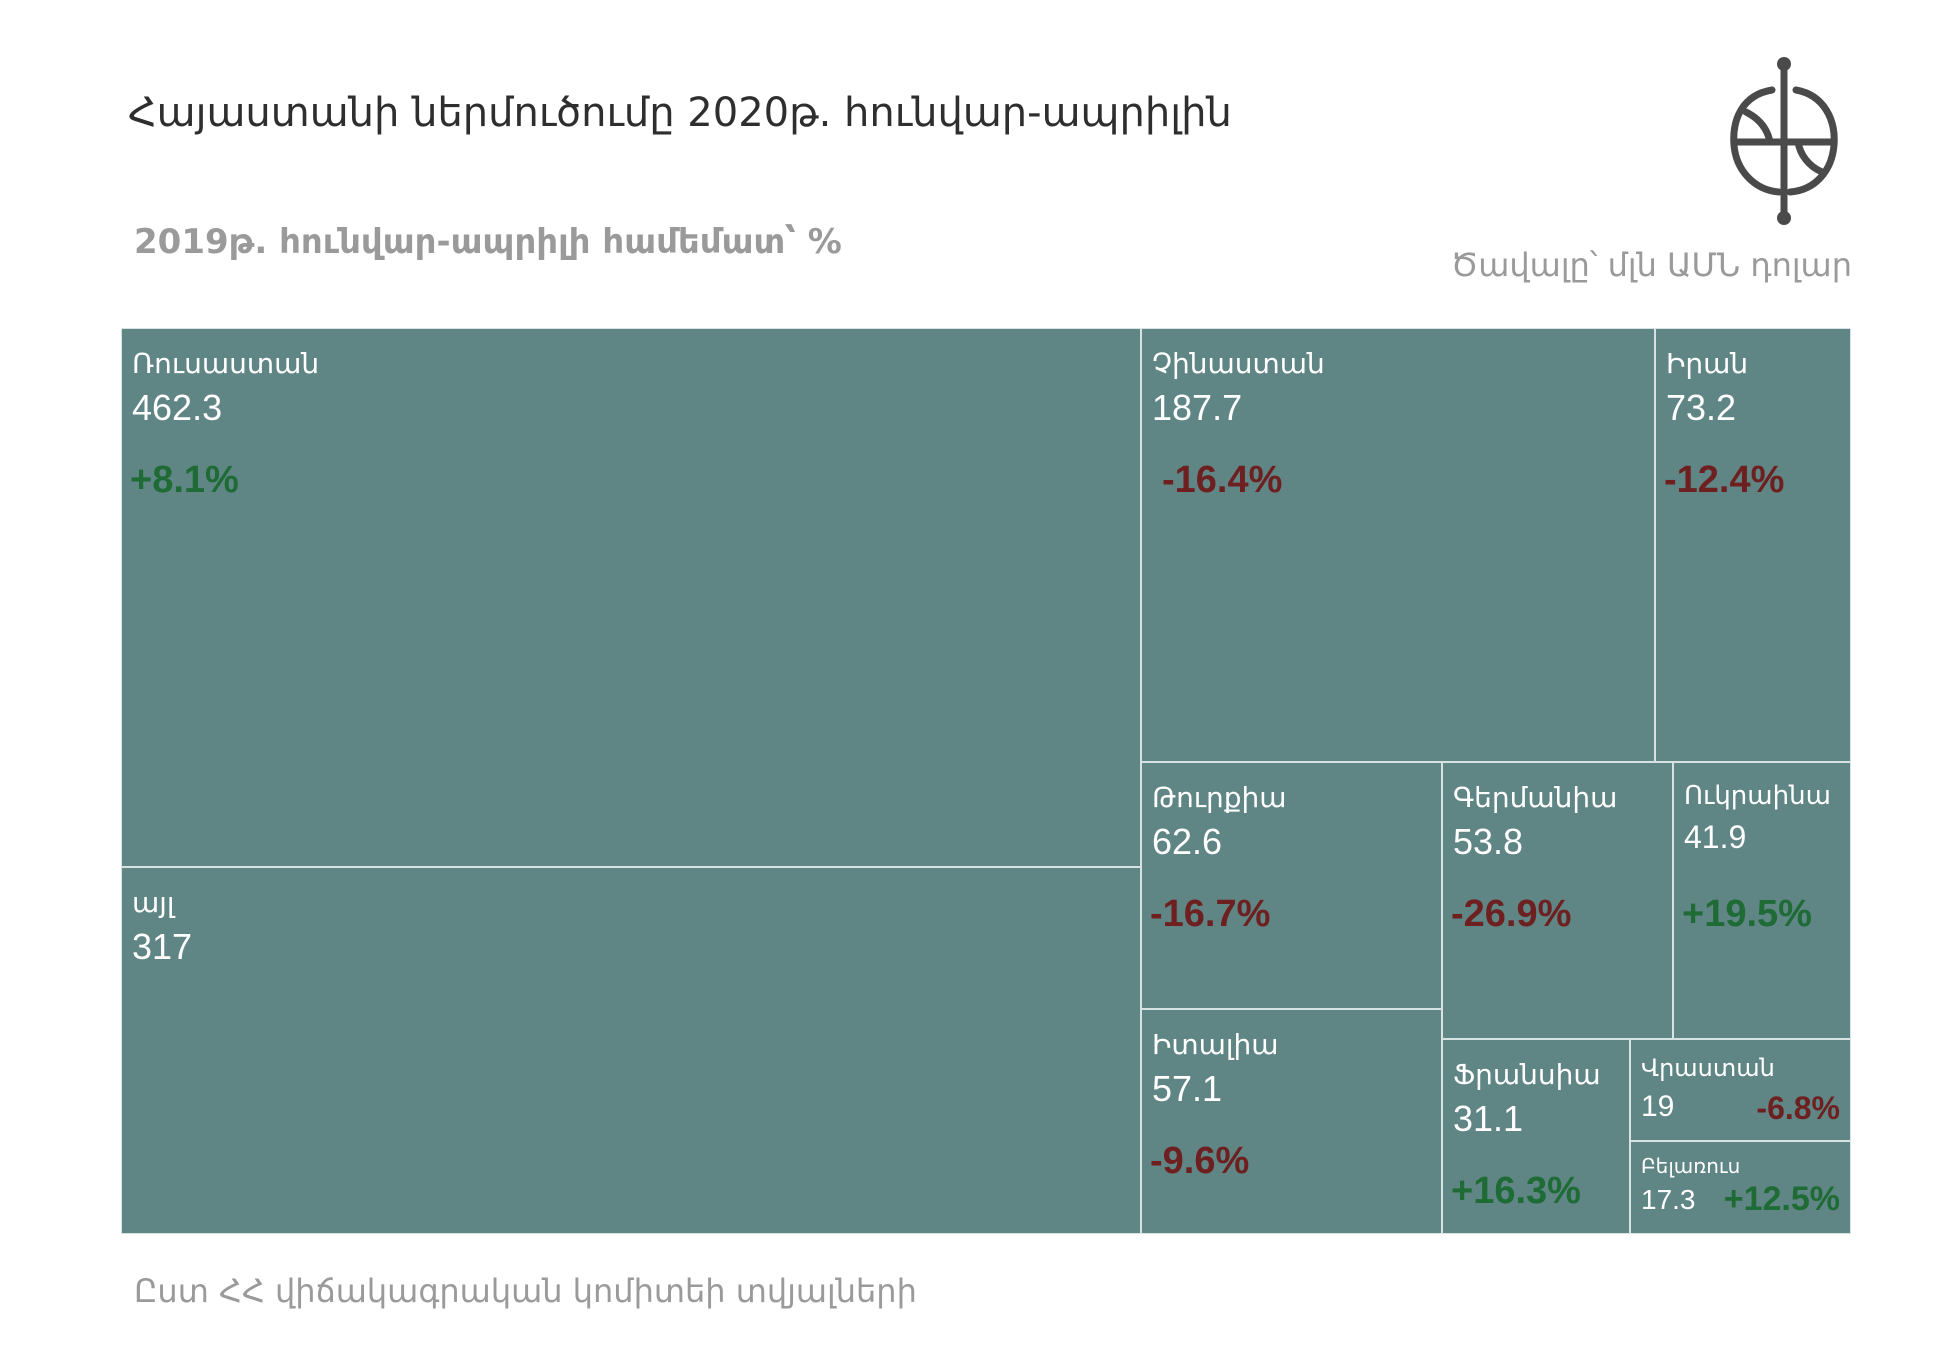 This screenshot has width=1958, height=1362. What do you see at coordinates (1398, 545) in the screenshot?
I see `treemap-cell: Չինաստան 187.7 -16.4%` at bounding box center [1398, 545].